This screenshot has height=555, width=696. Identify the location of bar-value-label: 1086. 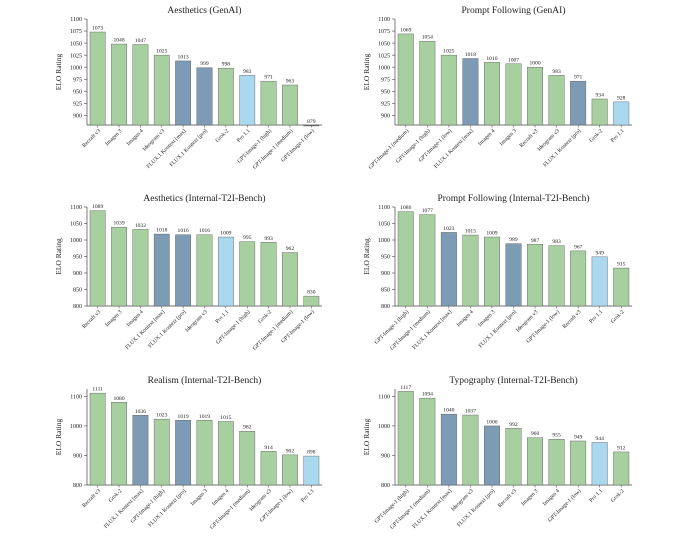
(405, 208).